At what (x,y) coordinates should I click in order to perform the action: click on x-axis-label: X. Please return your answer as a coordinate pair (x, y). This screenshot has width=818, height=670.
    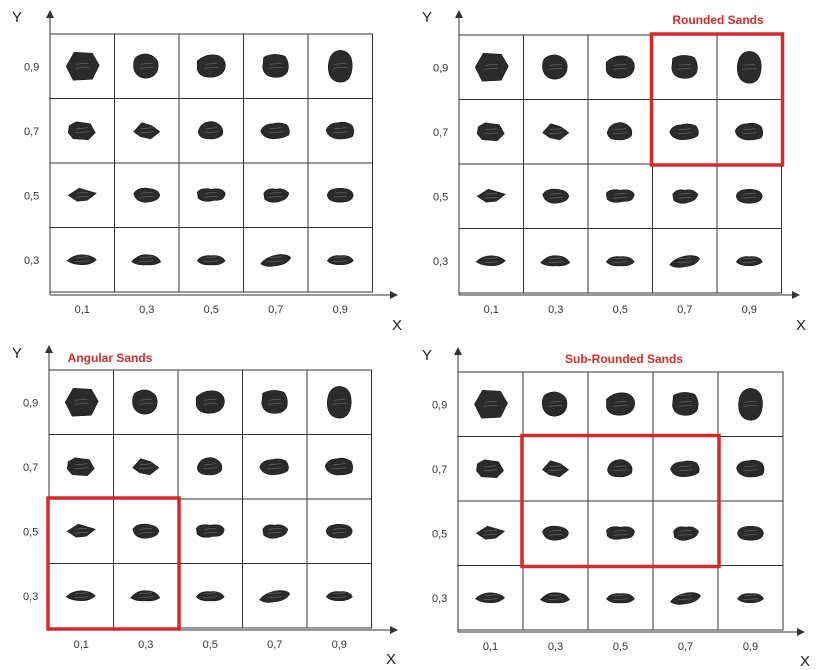
    Looking at the image, I should click on (805, 661).